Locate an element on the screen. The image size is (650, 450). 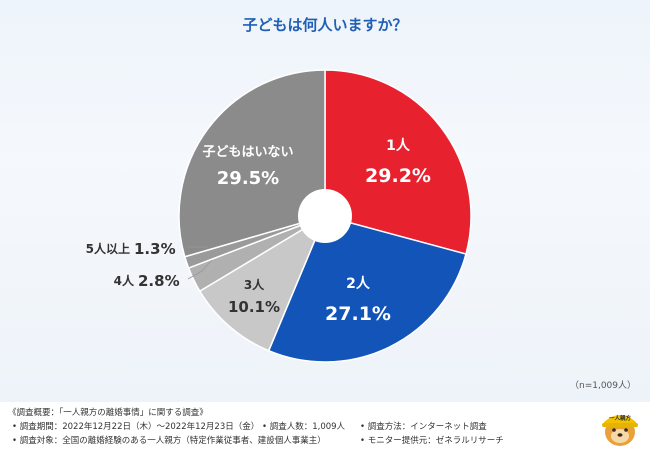
survey-respondents: • 調査人数：1,009人 is located at coordinates (304, 427).